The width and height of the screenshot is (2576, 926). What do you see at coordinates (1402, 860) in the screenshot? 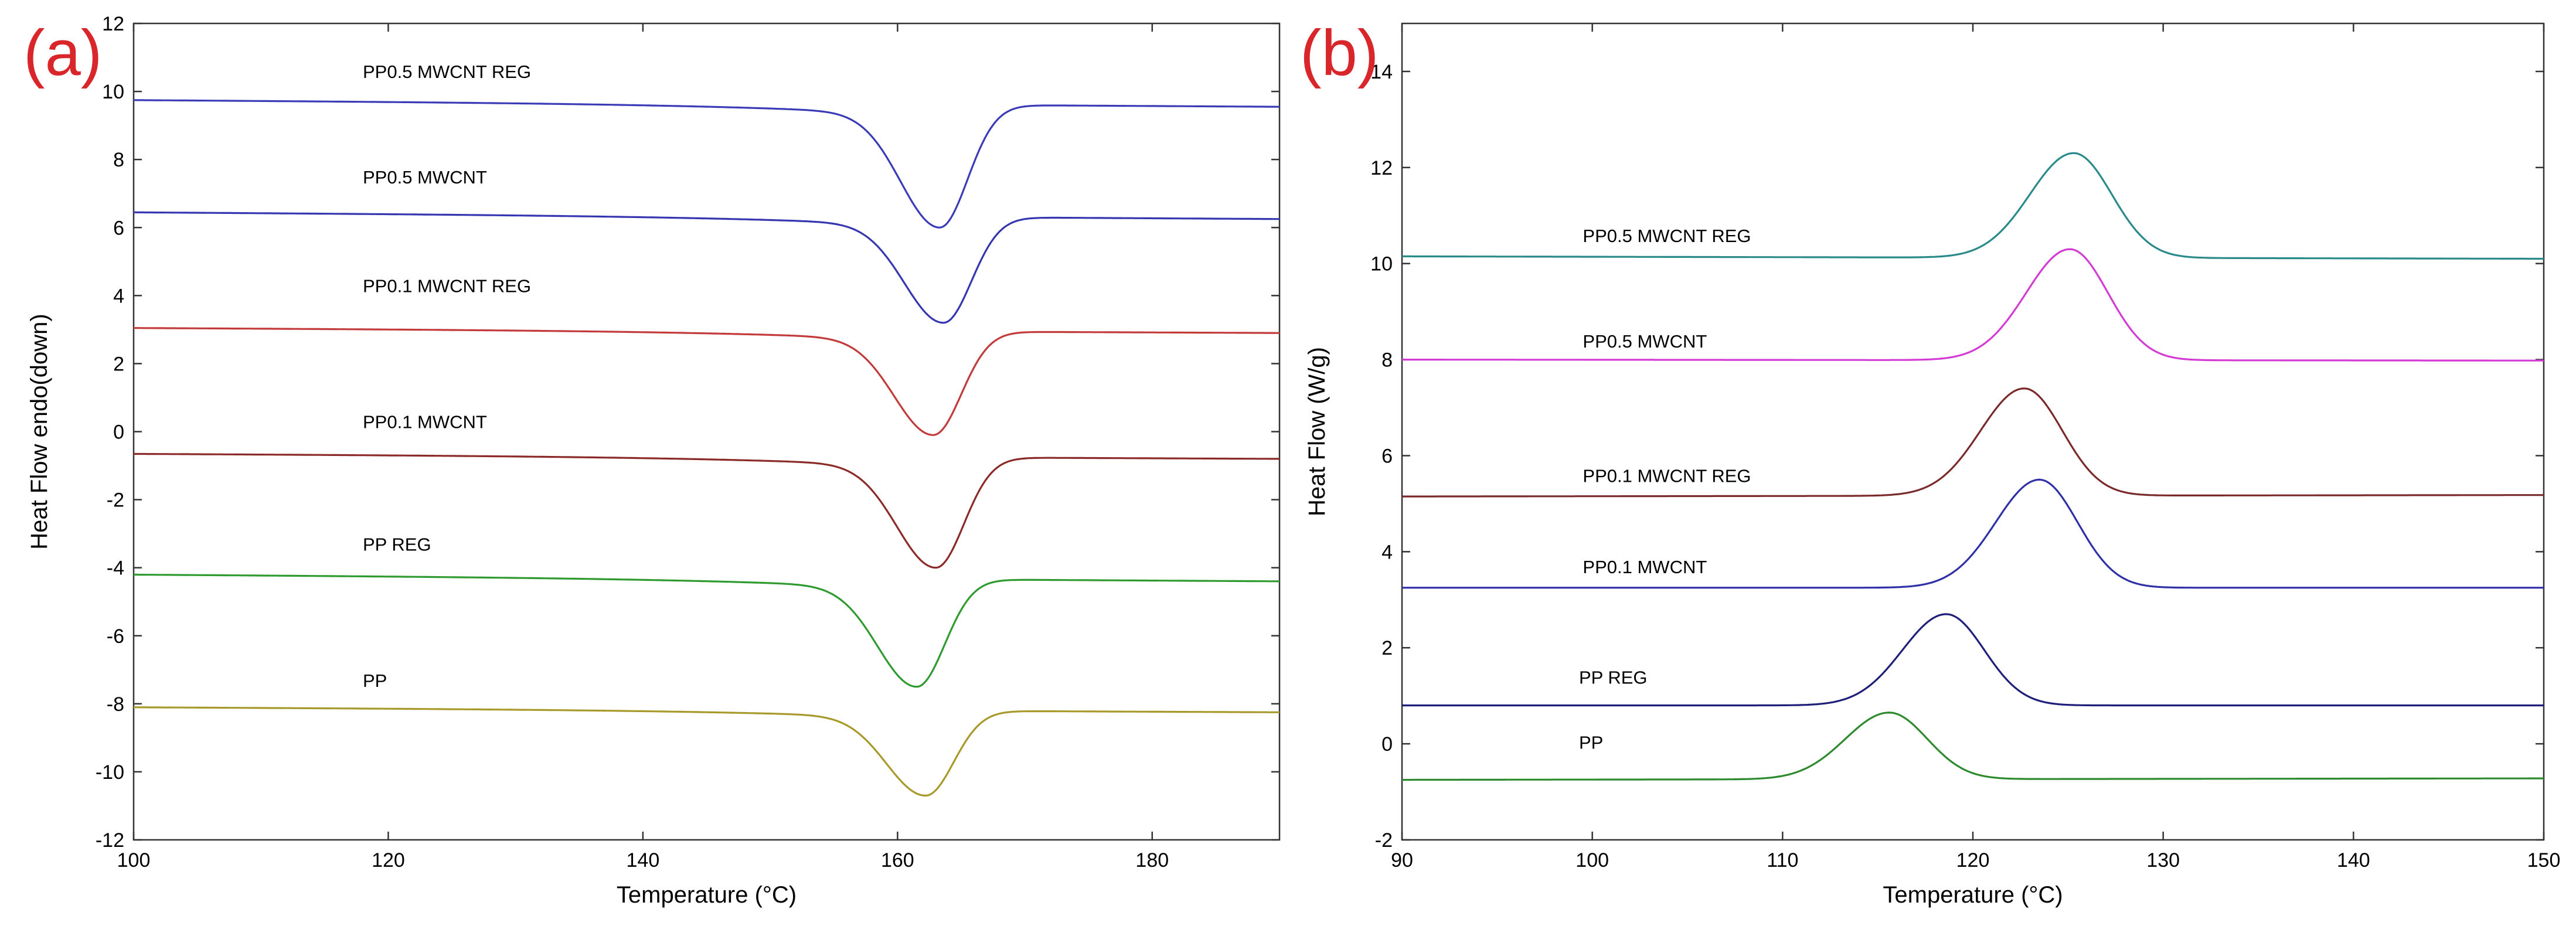
I see `x-tick-label: 90` at bounding box center [1402, 860].